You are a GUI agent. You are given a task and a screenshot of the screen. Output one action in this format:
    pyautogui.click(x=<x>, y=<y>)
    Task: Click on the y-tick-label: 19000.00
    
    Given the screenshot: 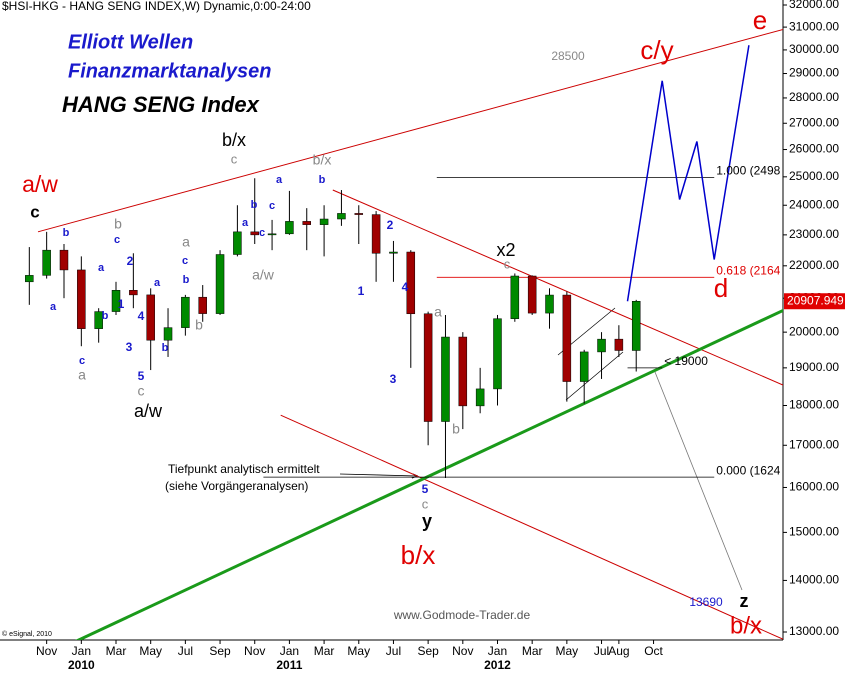 What is the action you would take?
    pyautogui.click(x=814, y=367)
    